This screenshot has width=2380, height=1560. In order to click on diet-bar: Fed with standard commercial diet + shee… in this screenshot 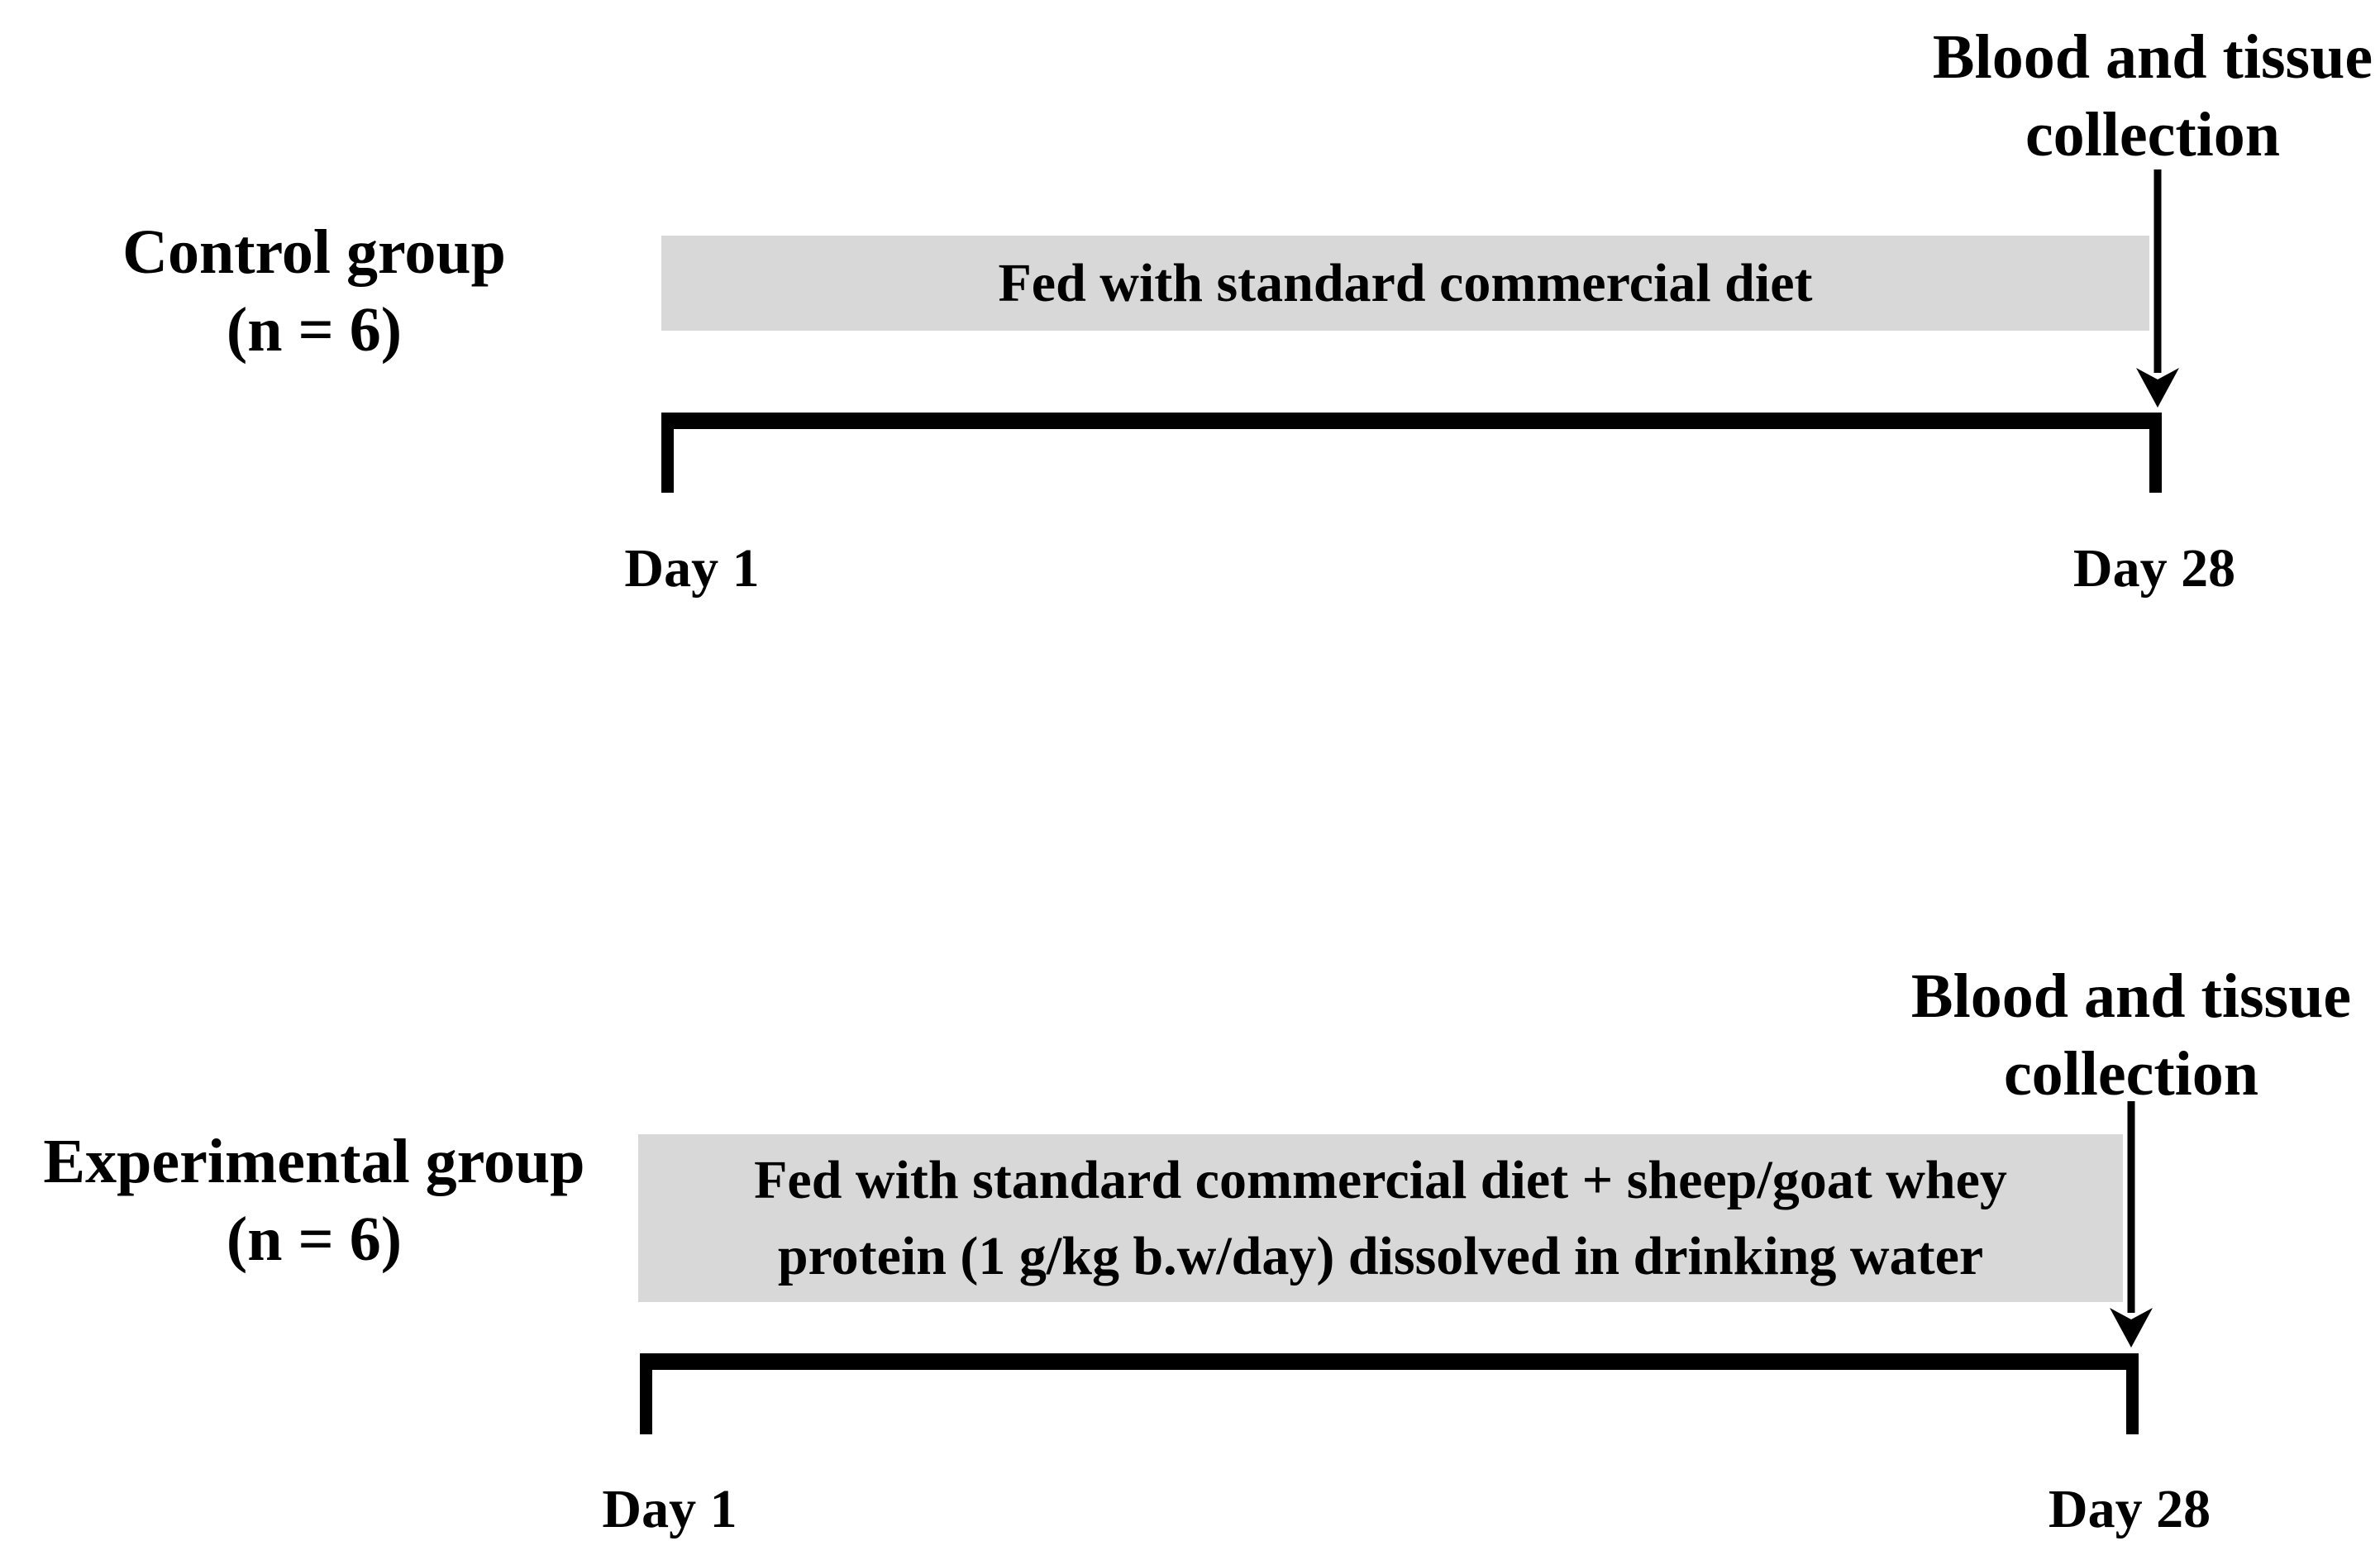, I will do `click(1380, 1218)`.